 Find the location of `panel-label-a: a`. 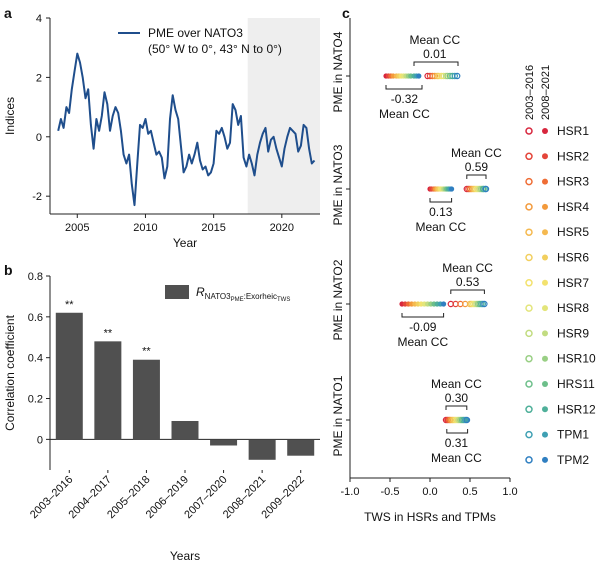

panel-label-a: a is located at coordinates (8, 13).